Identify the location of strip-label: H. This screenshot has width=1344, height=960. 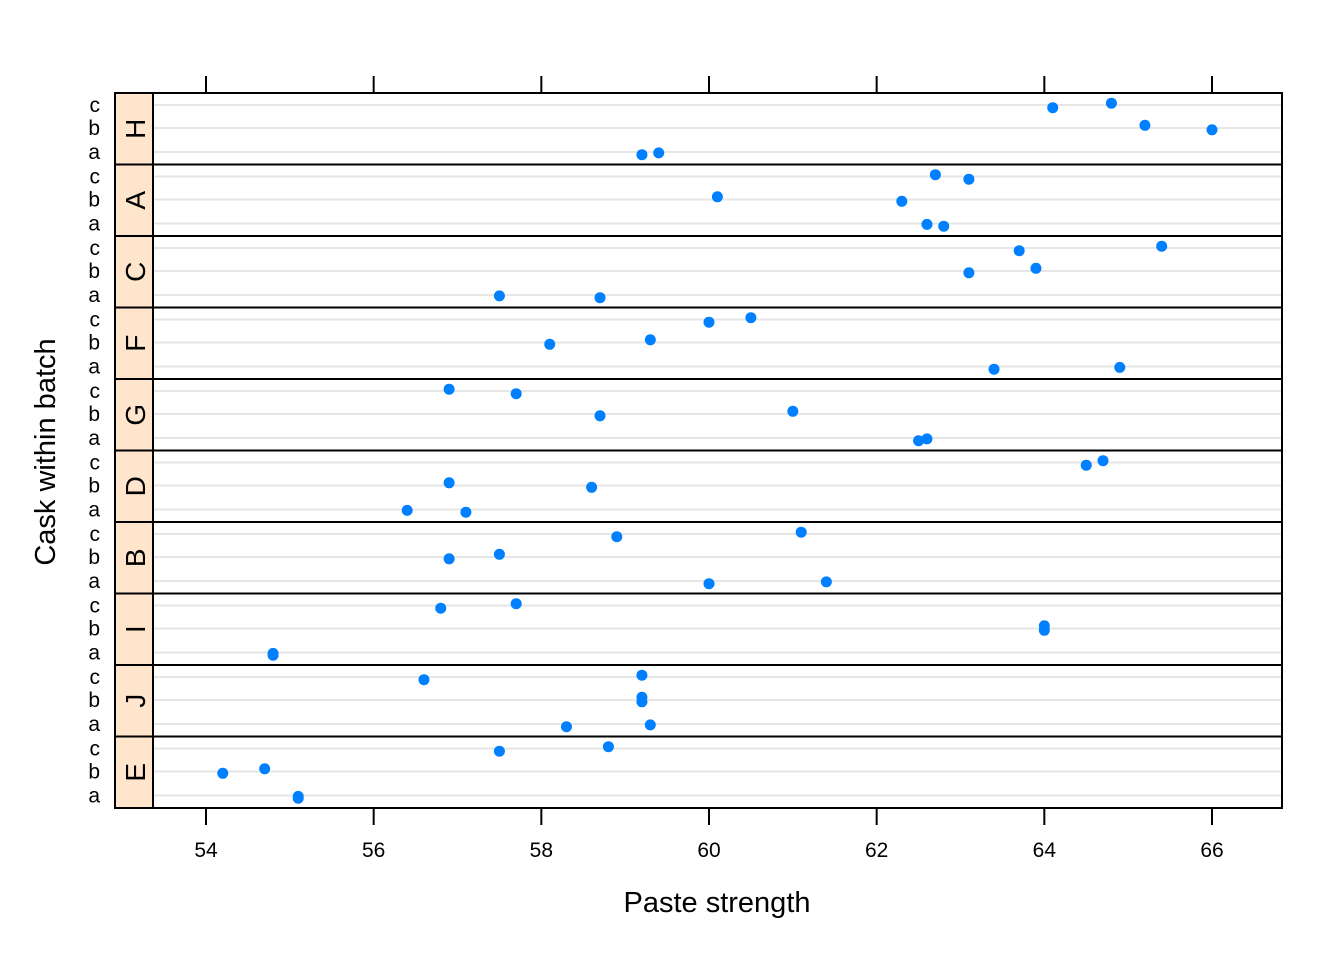
(135, 129).